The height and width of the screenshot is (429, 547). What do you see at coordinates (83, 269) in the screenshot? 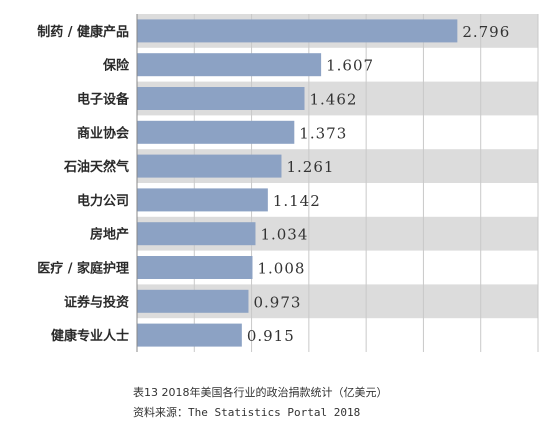
I see `category-label: 医疗 / 家庭护理` at bounding box center [83, 269].